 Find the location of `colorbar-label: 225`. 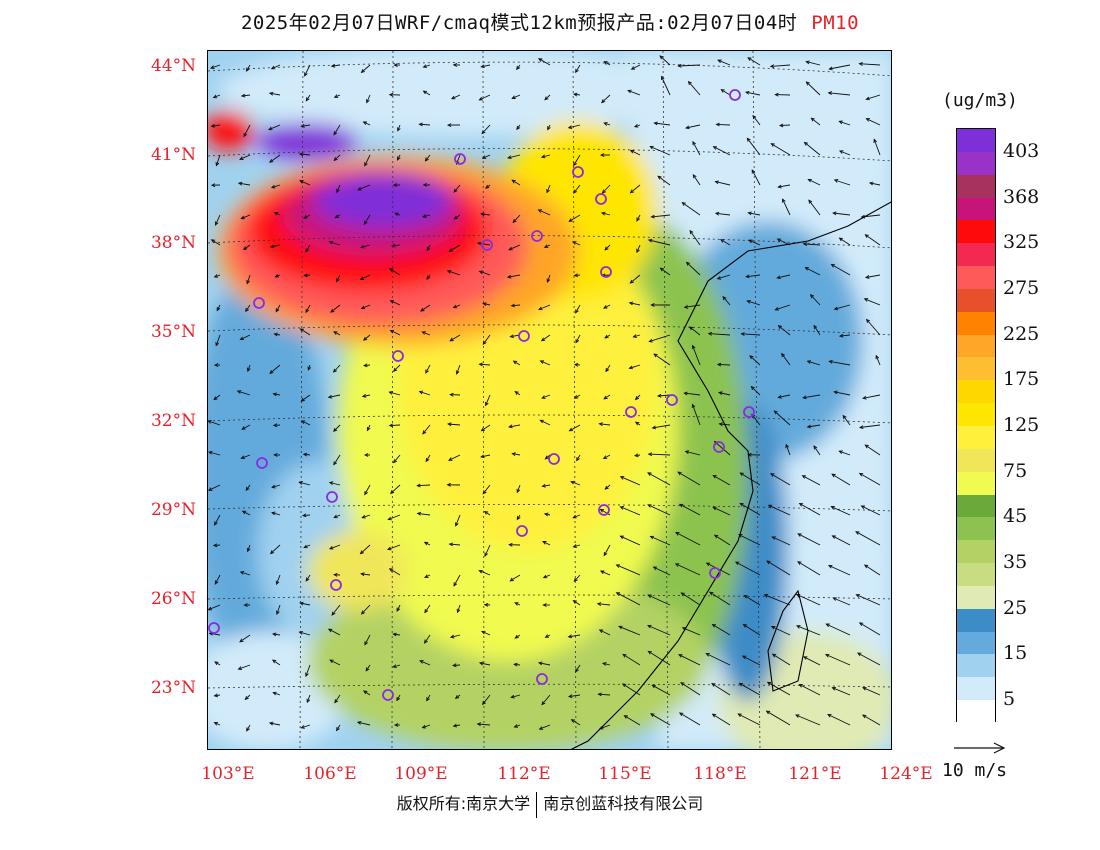

colorbar-label: 225 is located at coordinates (1021, 333).